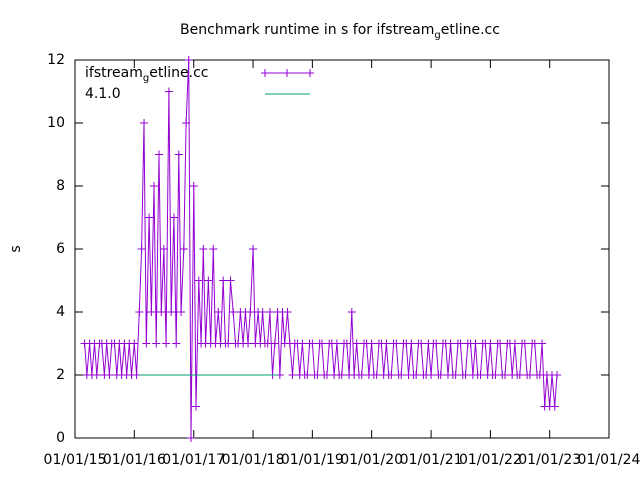 The width and height of the screenshot is (640, 480). I want to click on x-tick-label: 01/01/15, so click(75, 460).